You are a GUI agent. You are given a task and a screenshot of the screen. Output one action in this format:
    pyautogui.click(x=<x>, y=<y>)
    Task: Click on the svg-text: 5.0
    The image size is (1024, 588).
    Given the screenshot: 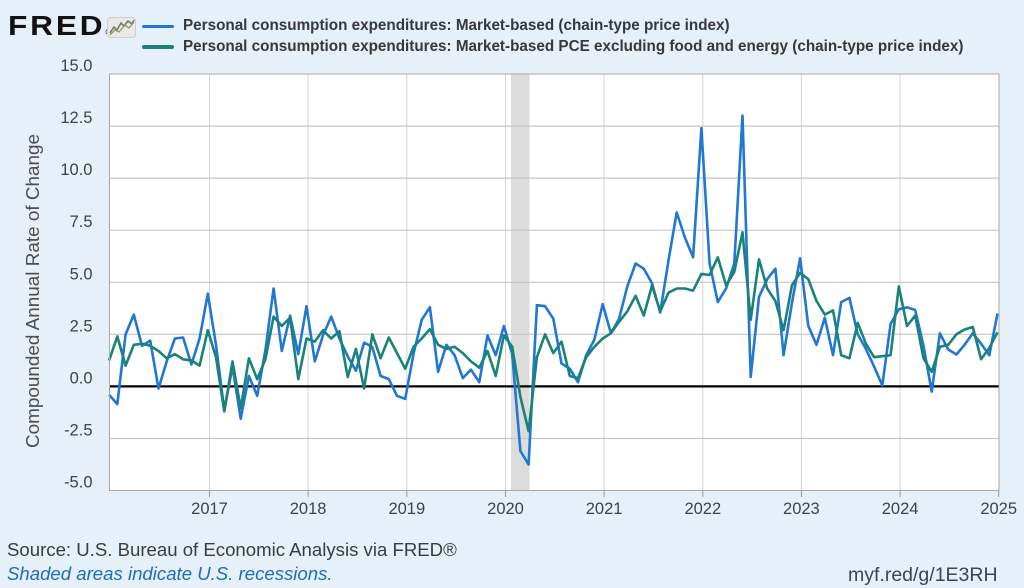 What is the action you would take?
    pyautogui.click(x=81, y=274)
    